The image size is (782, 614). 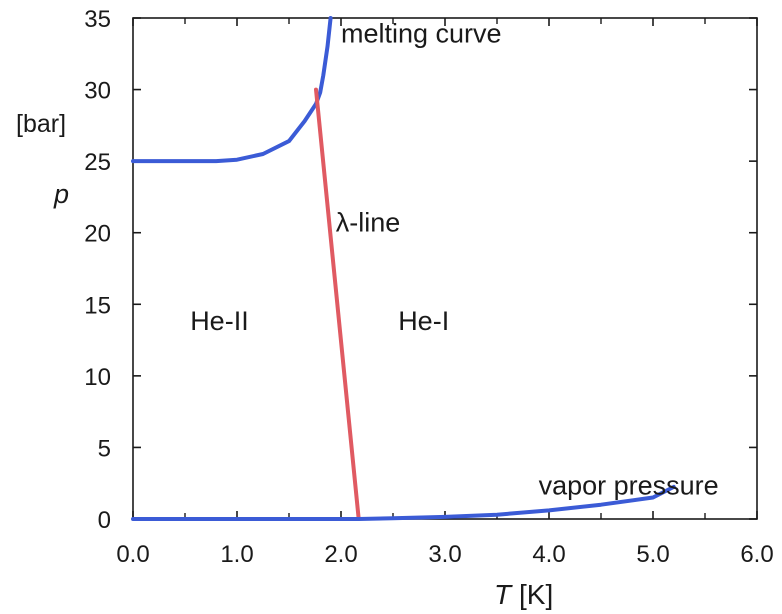 I want to click on vapor-pressure-line, so click(x=403, y=502).